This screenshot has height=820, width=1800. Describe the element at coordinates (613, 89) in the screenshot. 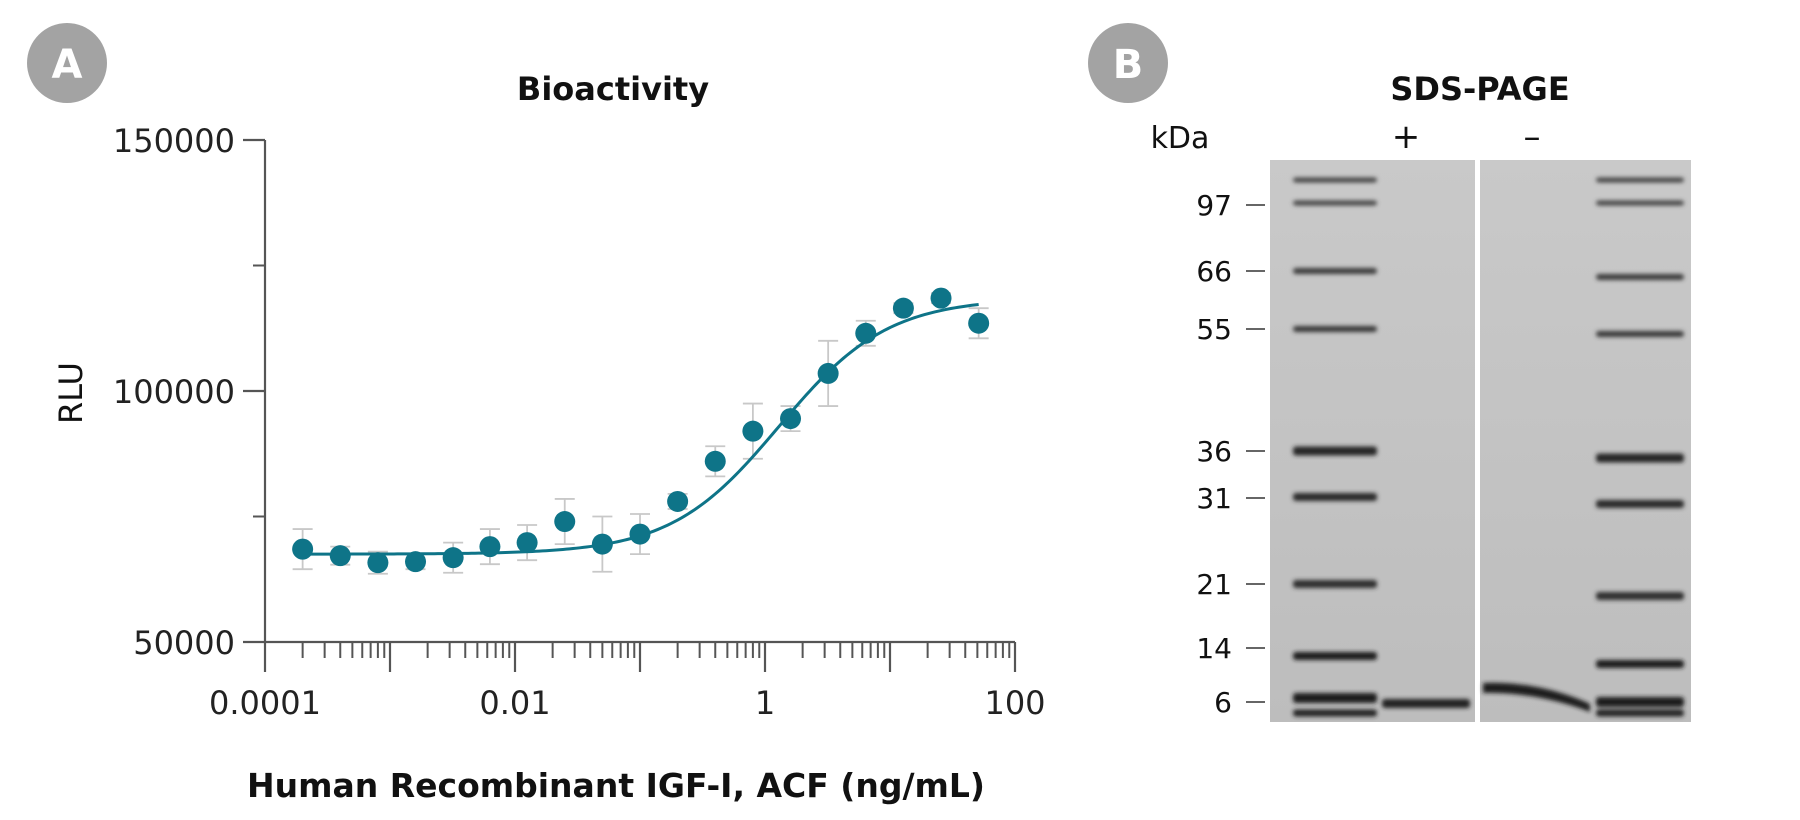

I see `chart-title: Bioactivity` at that location.